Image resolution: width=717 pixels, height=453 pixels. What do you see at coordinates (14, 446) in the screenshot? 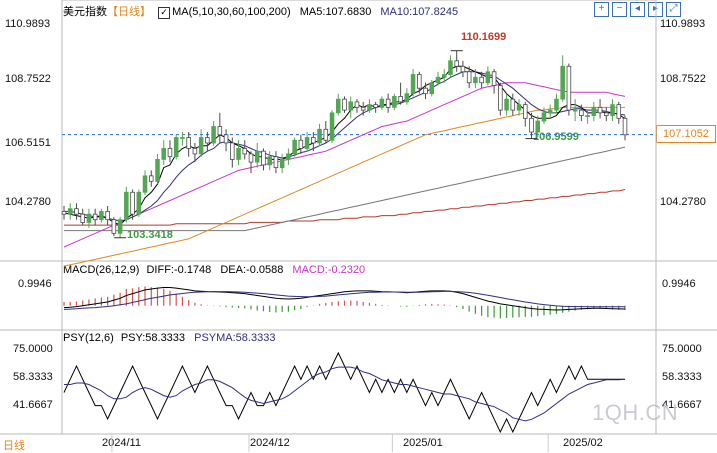
I see `period-footer: 日线` at bounding box center [14, 446].